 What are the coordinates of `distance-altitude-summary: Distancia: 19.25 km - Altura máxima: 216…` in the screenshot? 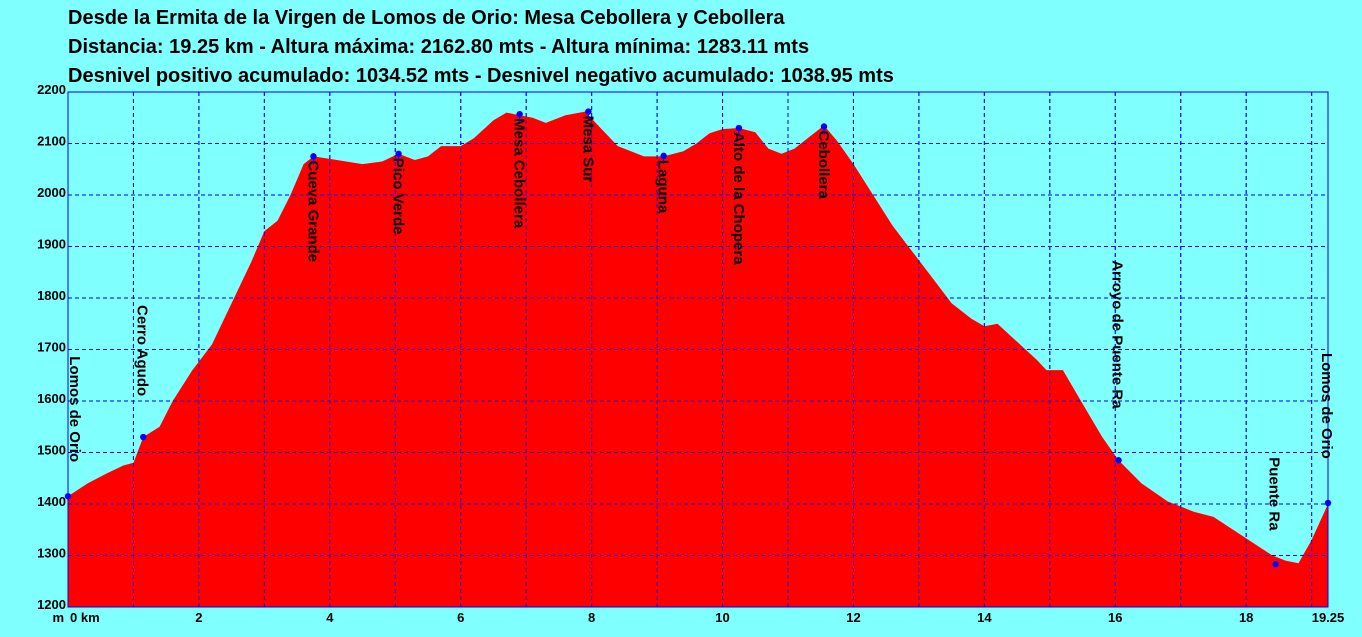 It's located at (439, 47).